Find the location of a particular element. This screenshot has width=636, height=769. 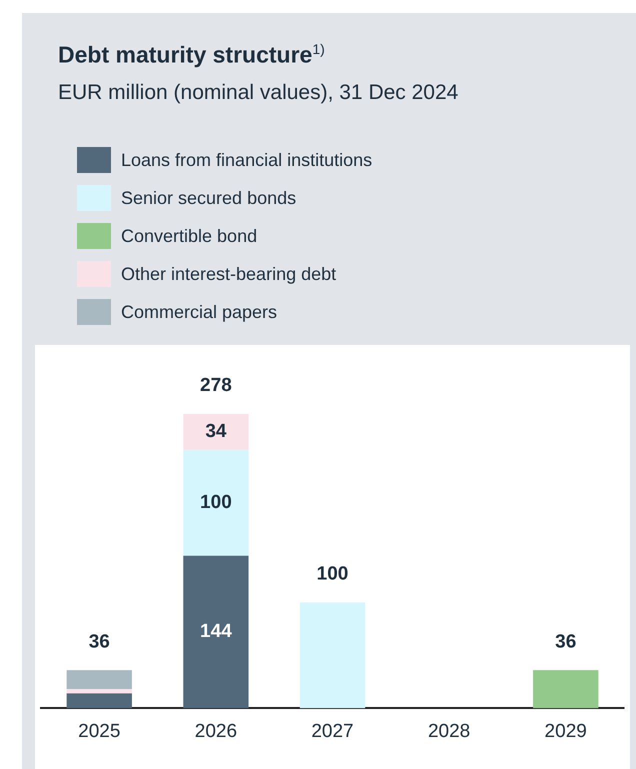

x-tick-label: 2026 is located at coordinates (216, 731).